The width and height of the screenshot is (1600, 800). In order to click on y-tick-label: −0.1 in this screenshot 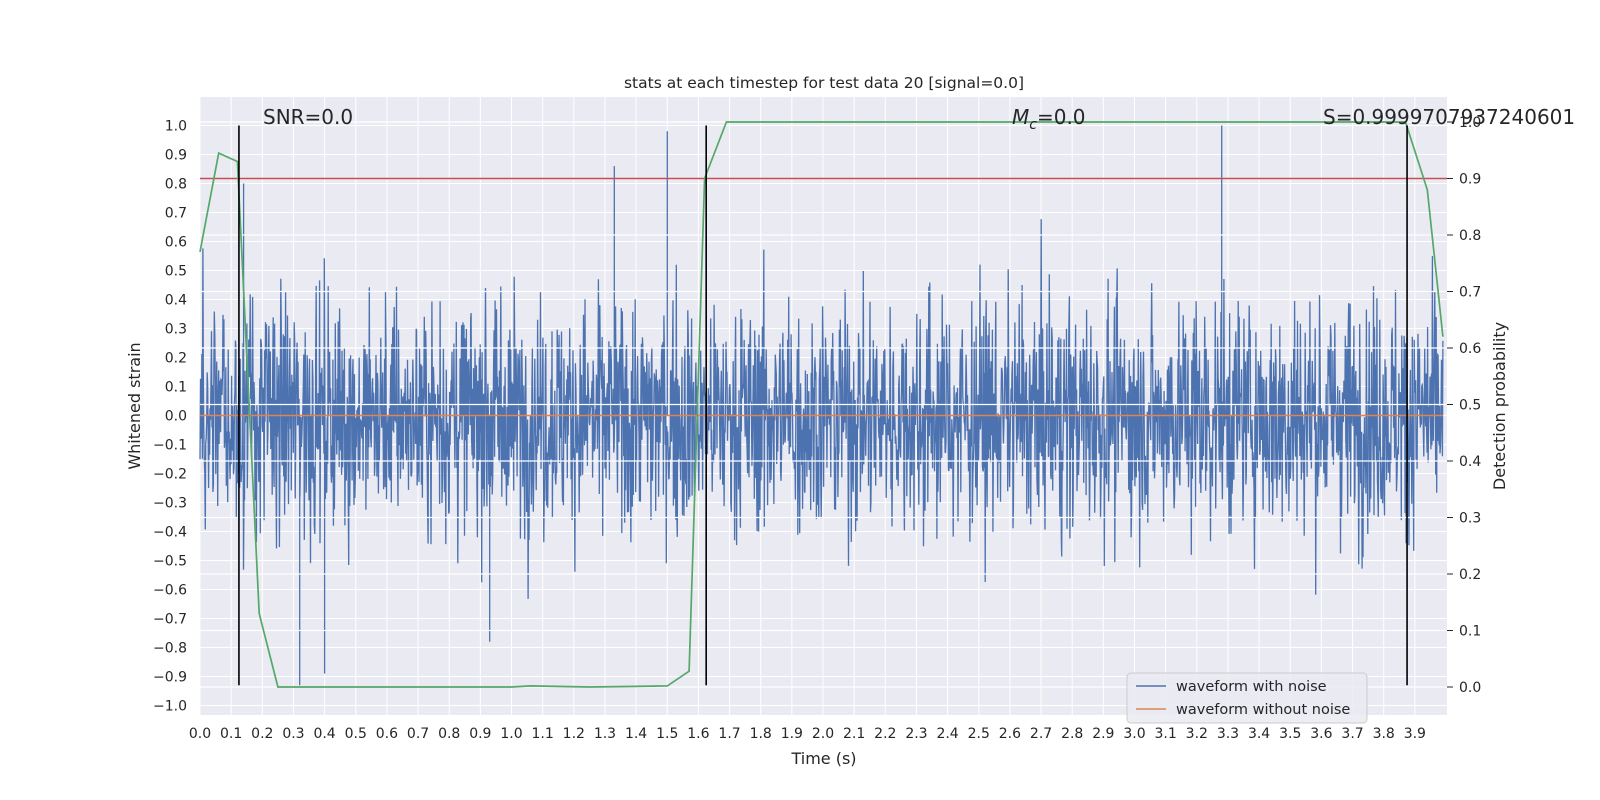, I will do `click(170, 446)`.